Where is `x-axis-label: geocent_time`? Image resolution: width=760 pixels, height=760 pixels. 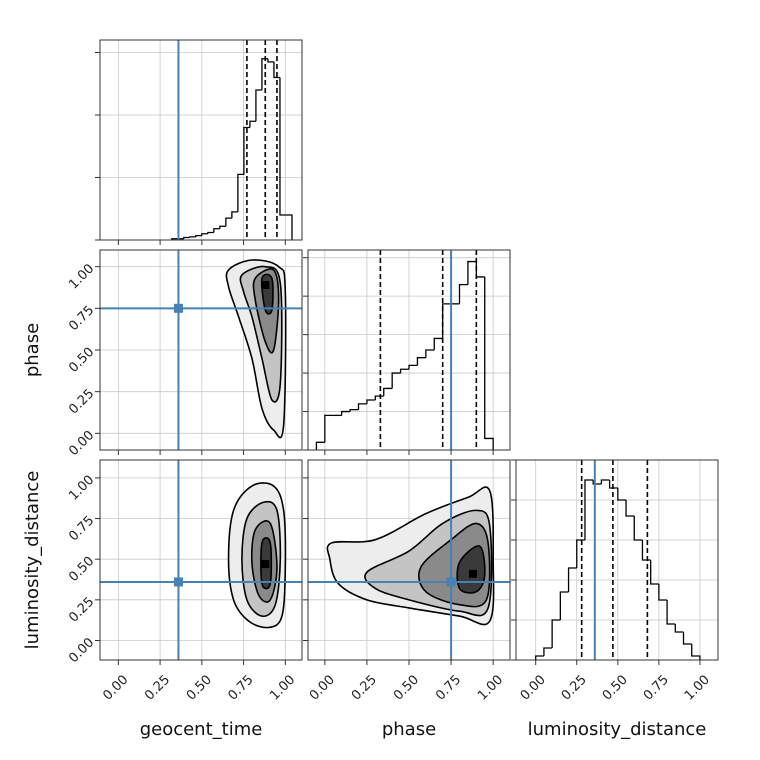 x-axis-label: geocent_time is located at coordinates (201, 729).